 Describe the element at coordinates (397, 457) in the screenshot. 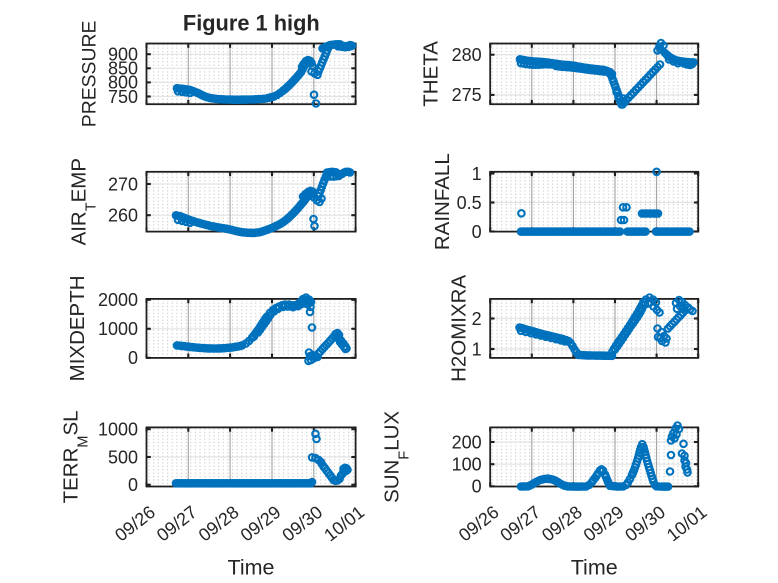

I see `svg-text: SUNF​LUX` at that location.